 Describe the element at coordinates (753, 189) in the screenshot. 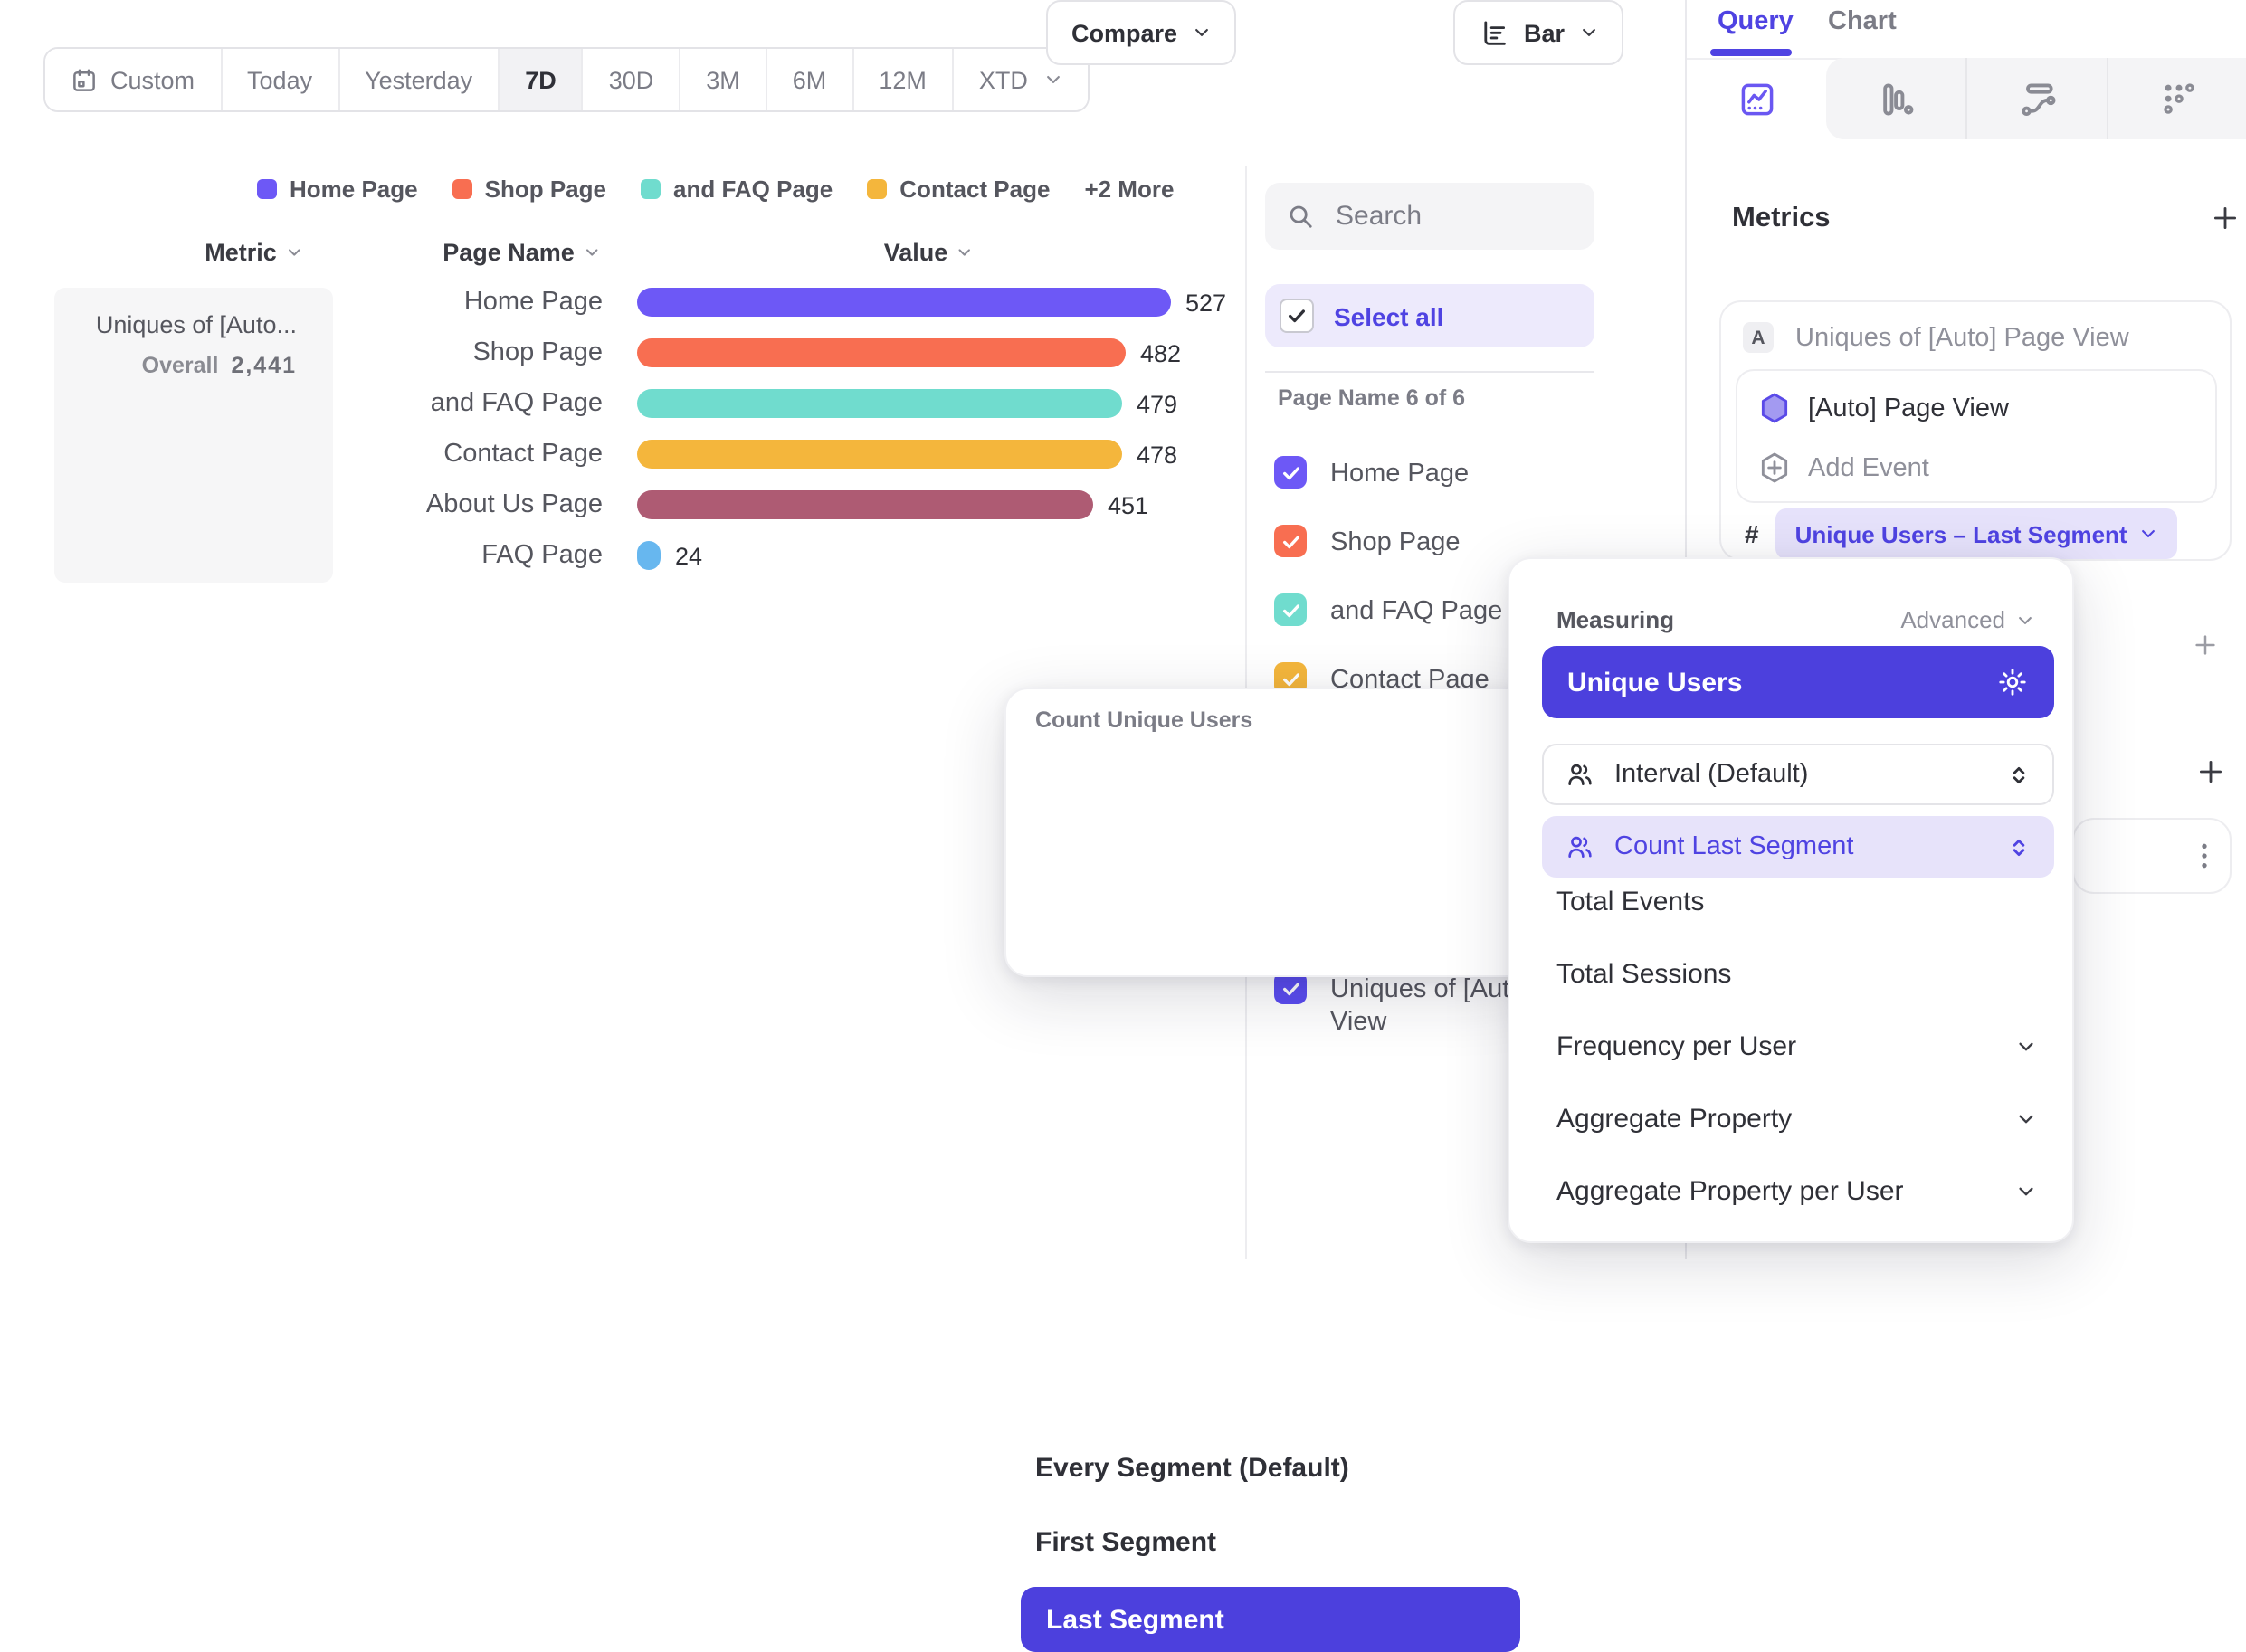

I see `legend-label: and FAQ Page` at that location.